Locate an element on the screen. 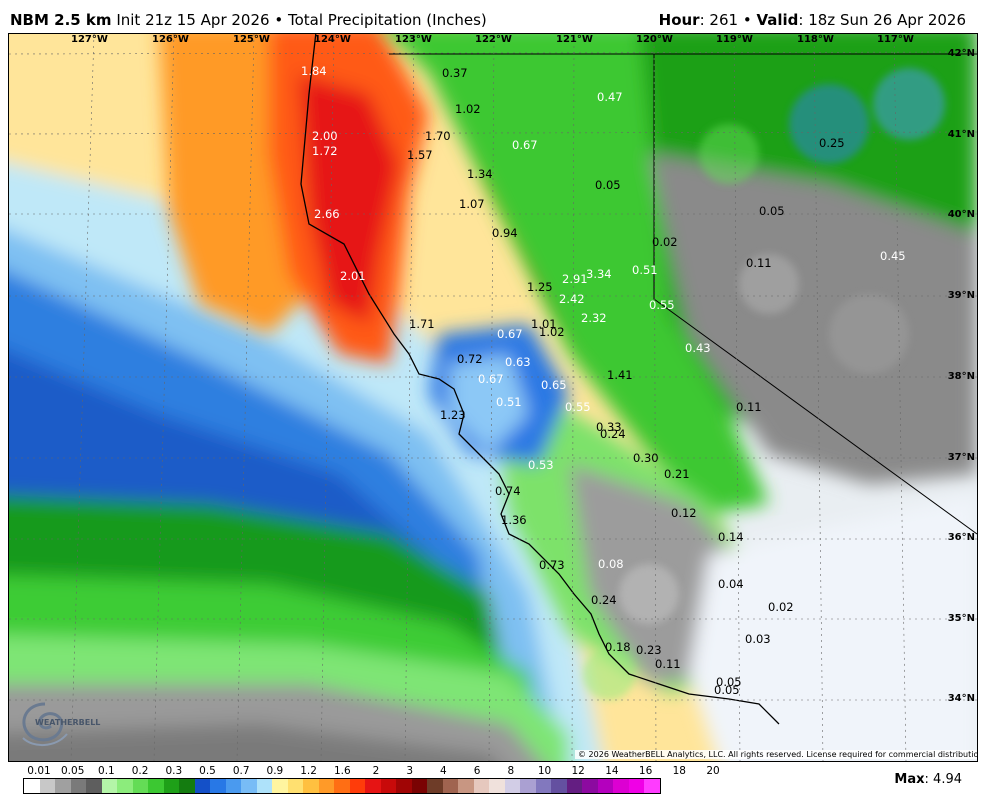 The width and height of the screenshot is (984, 808). precip-value-label: 0.63 is located at coordinates (518, 362).